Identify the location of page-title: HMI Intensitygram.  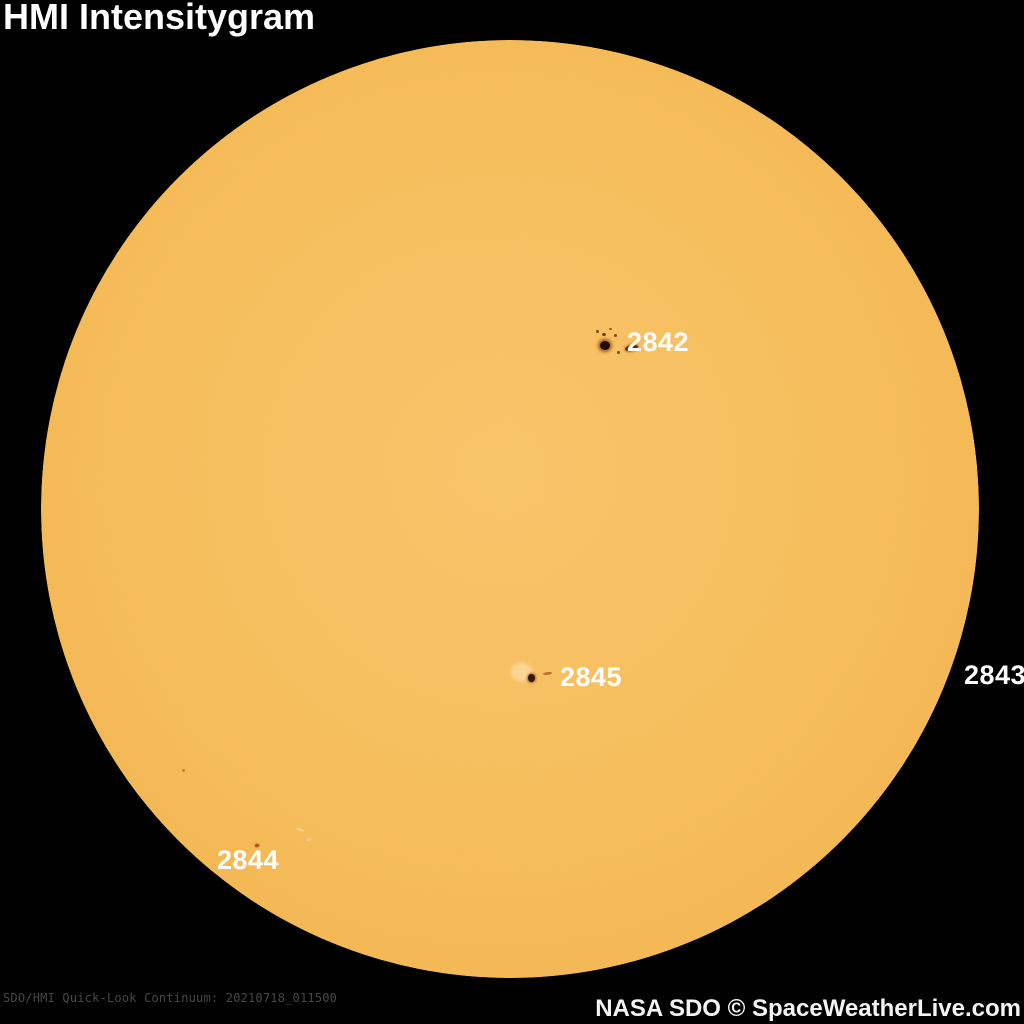
(159, 18).